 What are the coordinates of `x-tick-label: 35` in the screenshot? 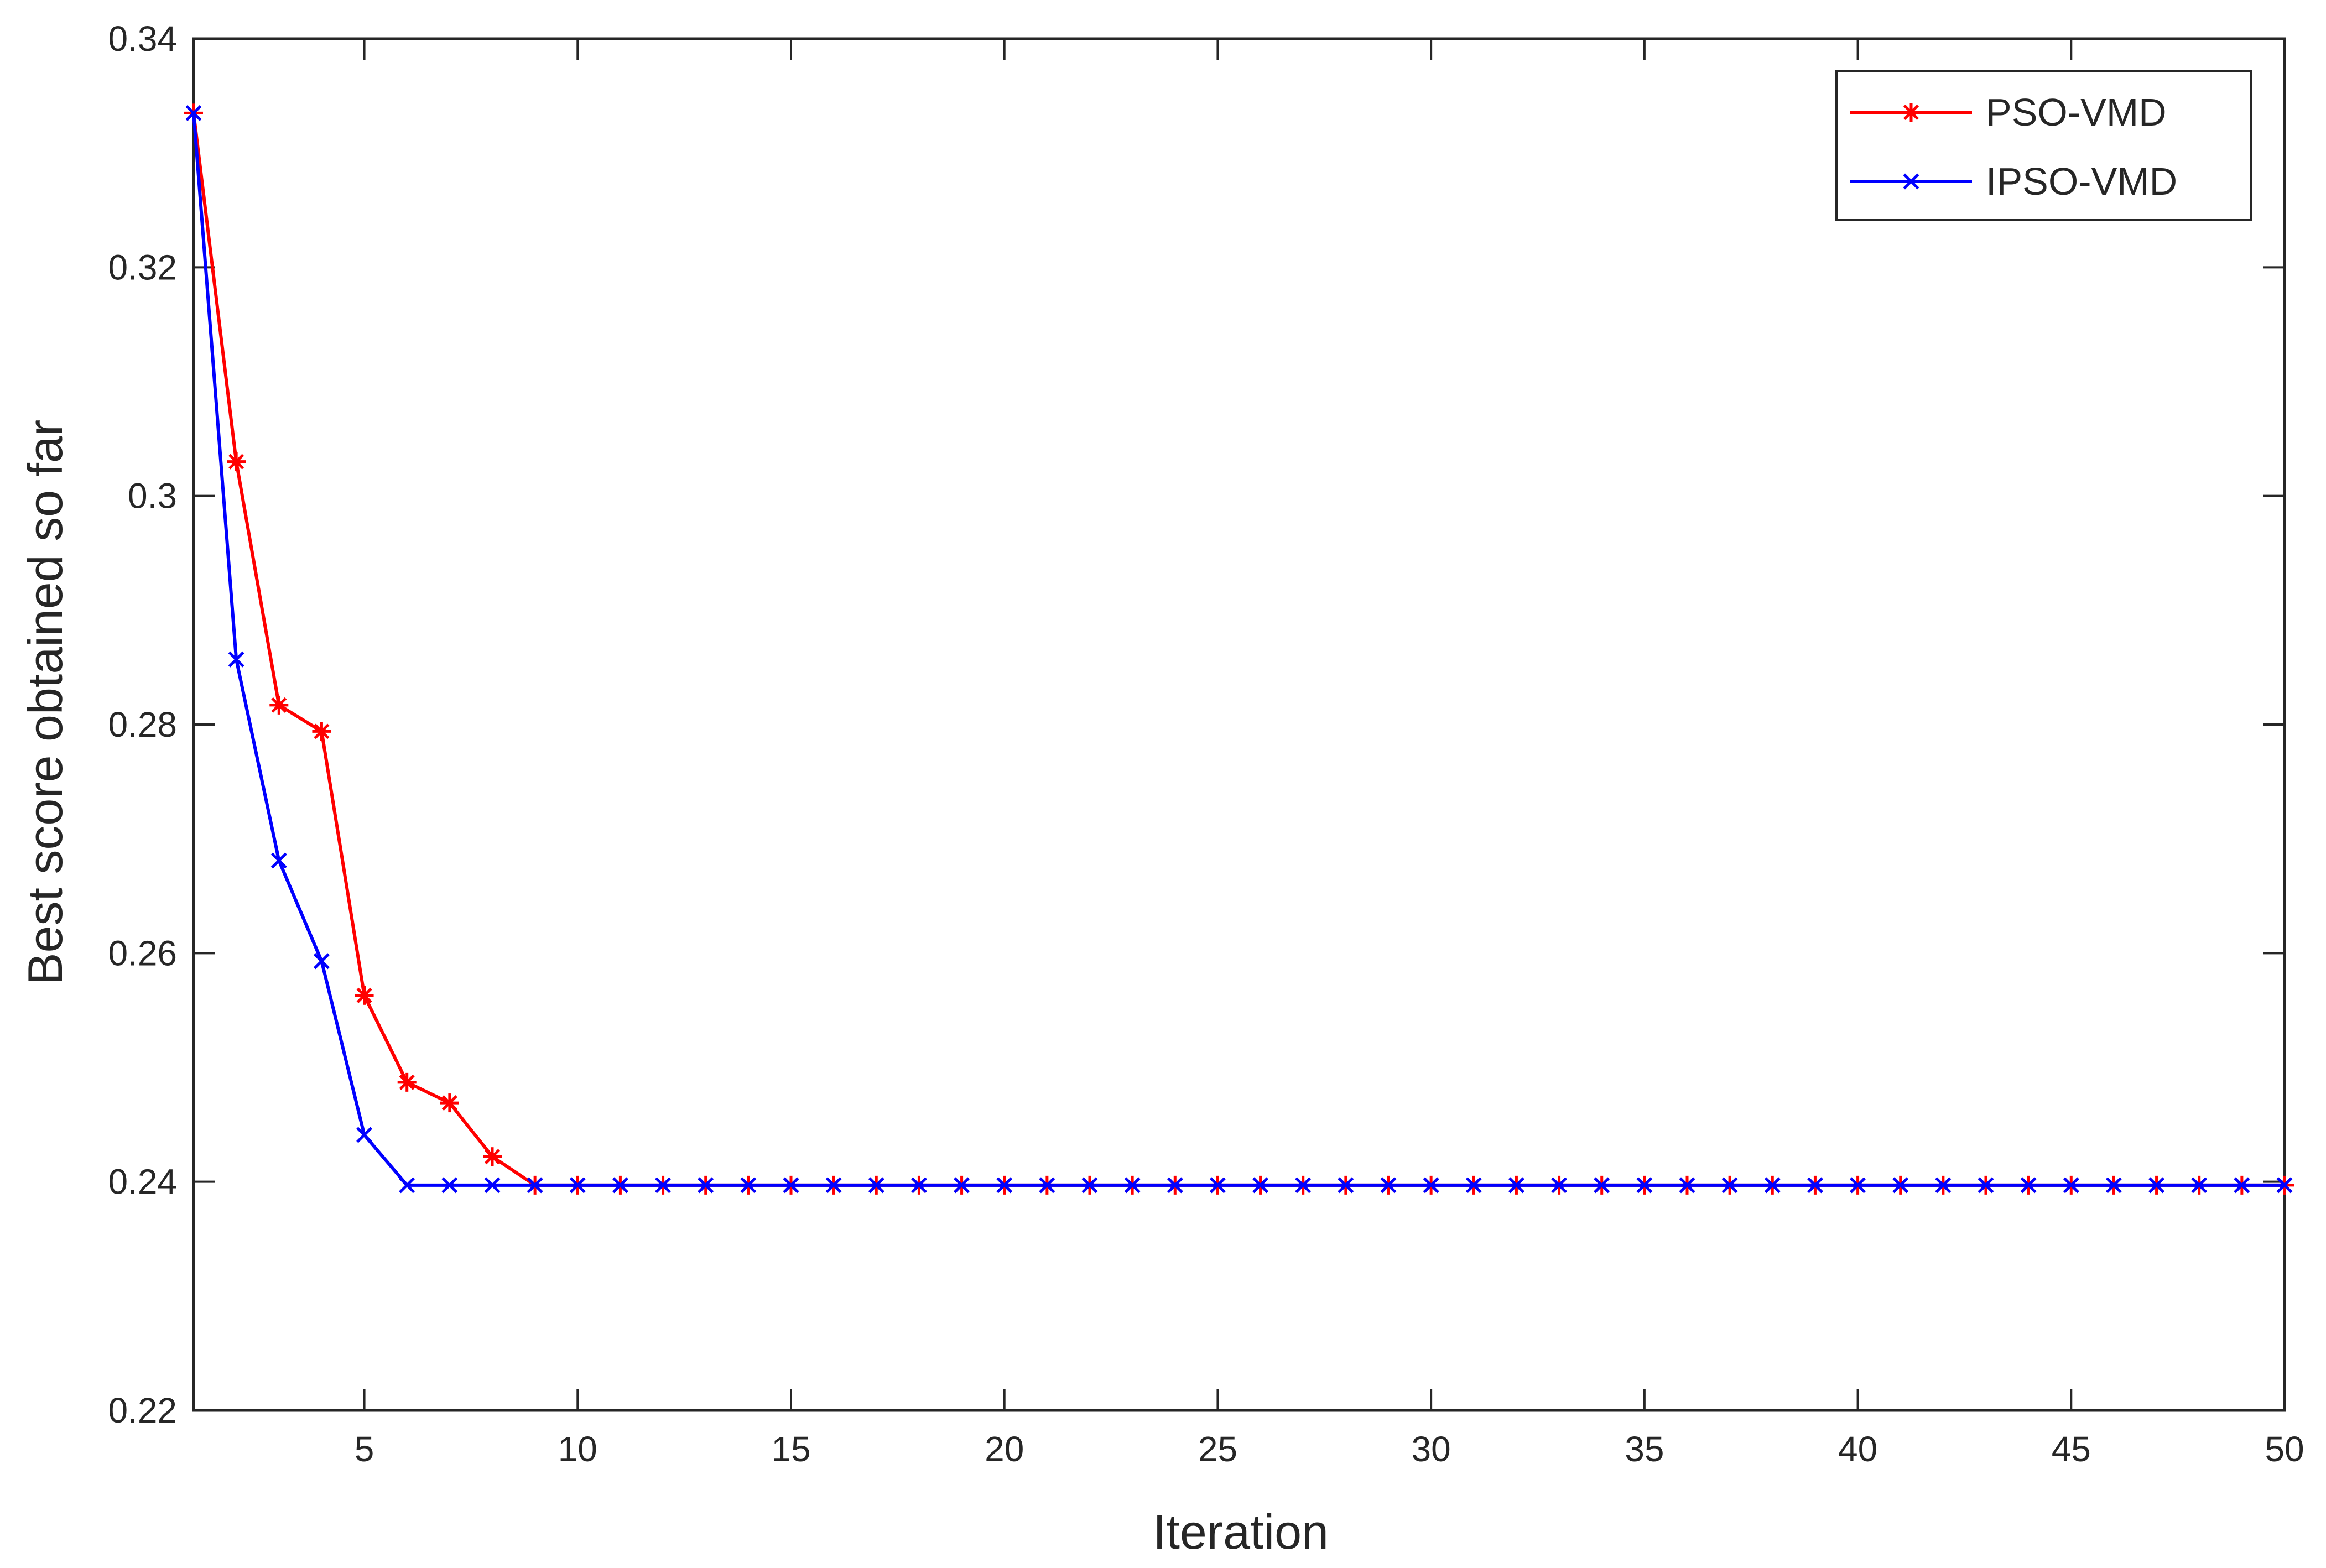 It's located at (1644, 1449).